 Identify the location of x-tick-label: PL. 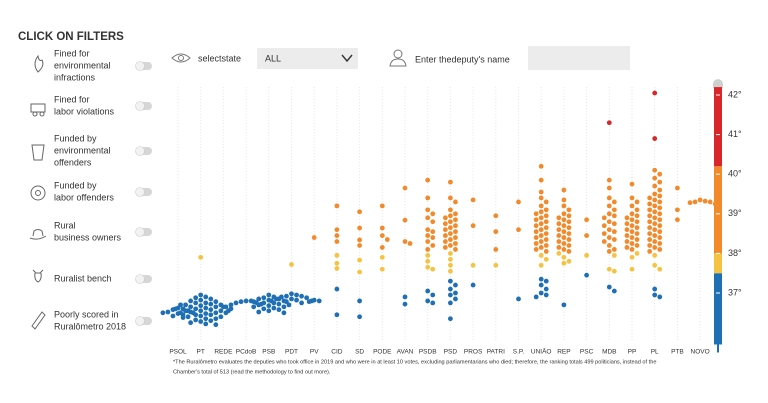
(655, 352).